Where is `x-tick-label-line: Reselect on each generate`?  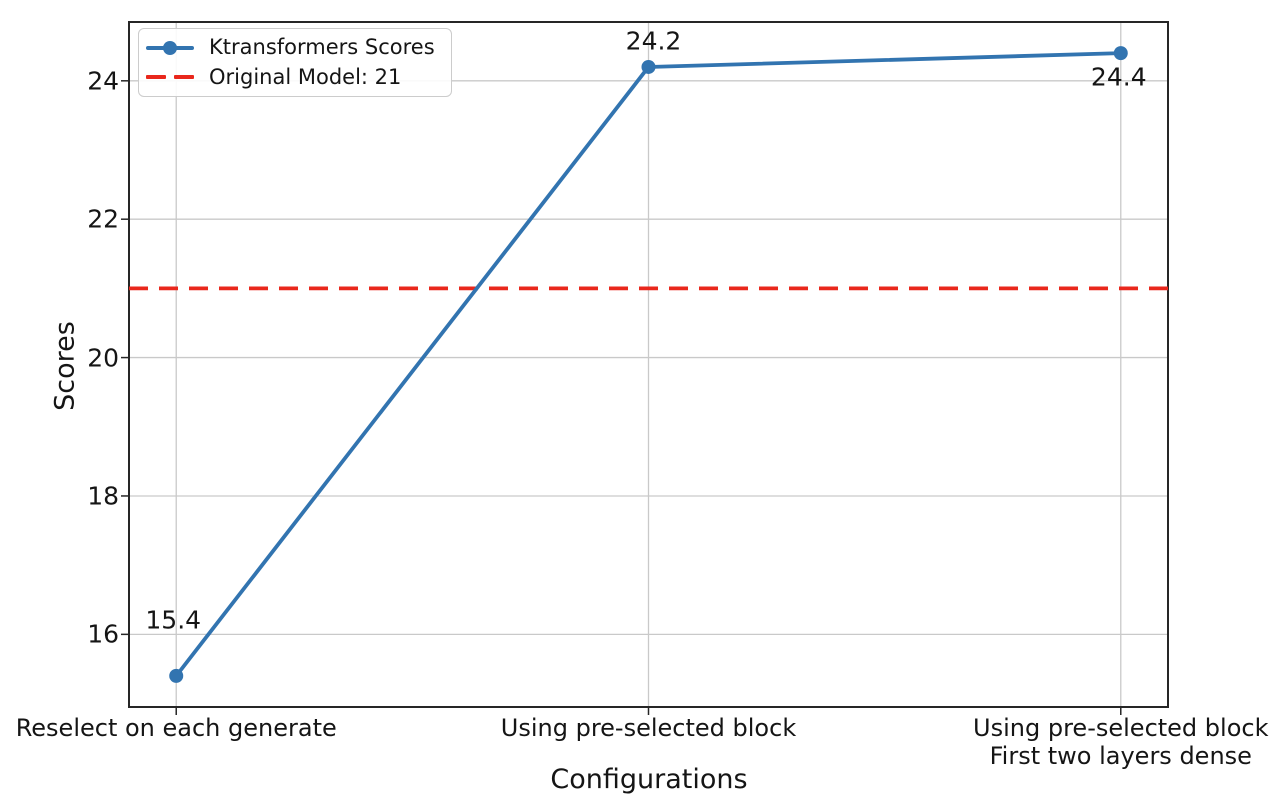 x-tick-label-line: Reselect on each generate is located at coordinates (176, 728).